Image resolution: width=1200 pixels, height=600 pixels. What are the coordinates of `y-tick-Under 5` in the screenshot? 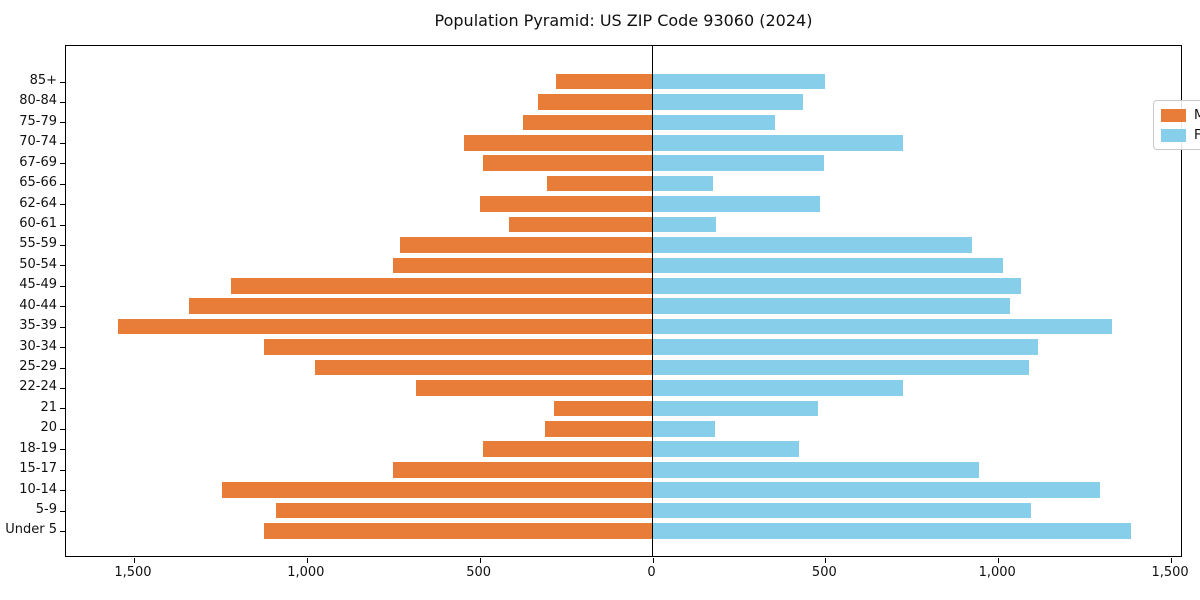 It's located at (62, 531).